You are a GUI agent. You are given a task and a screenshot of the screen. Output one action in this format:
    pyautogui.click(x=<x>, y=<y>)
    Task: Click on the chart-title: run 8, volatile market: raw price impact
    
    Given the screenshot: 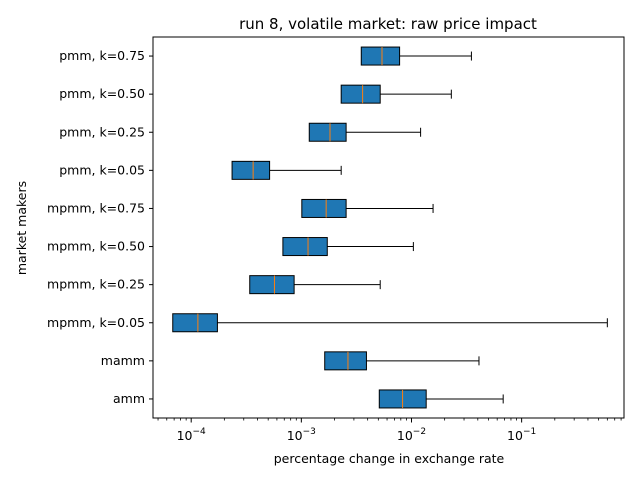 What is the action you would take?
    pyautogui.click(x=388, y=24)
    